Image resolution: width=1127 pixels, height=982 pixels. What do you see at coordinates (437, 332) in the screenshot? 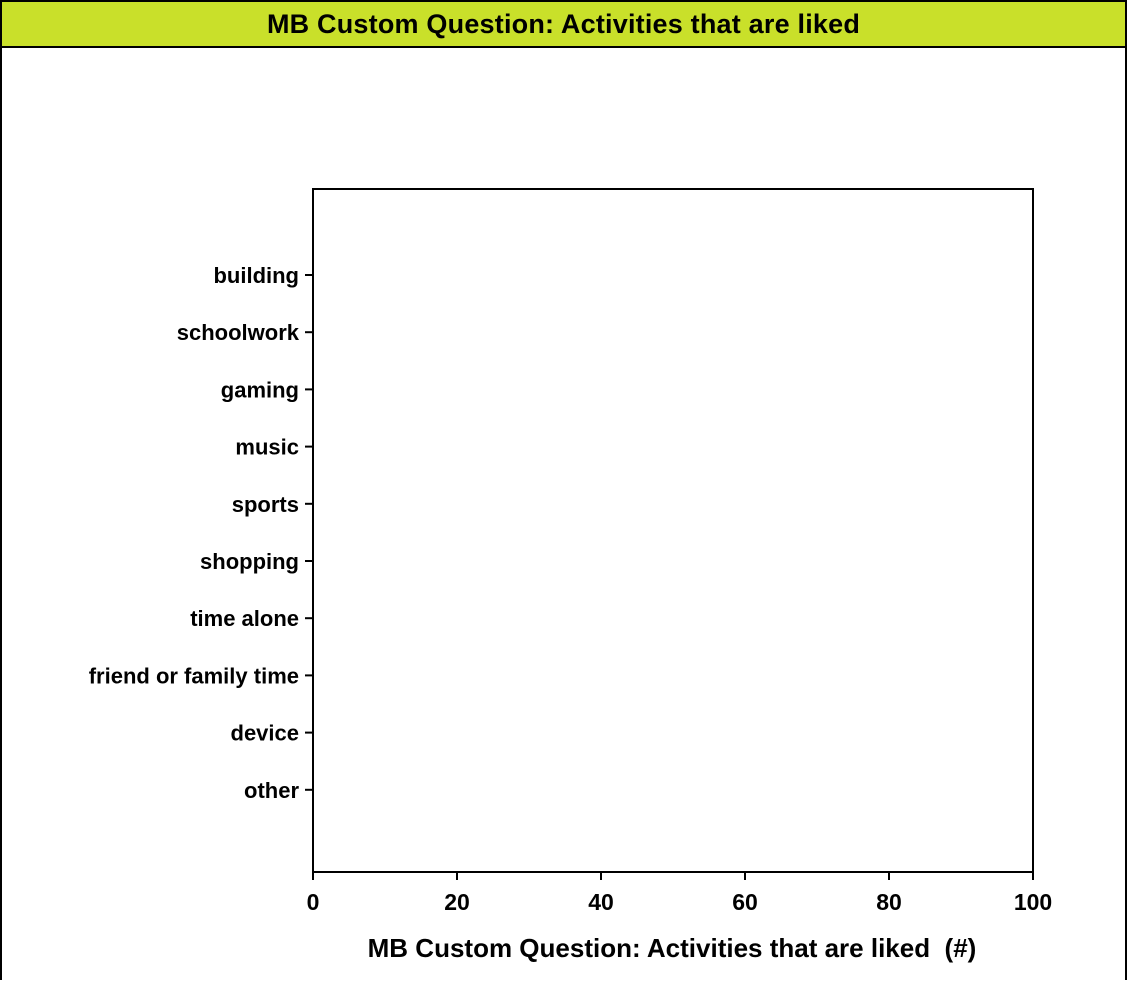
I see `value-label: 20` at bounding box center [437, 332].